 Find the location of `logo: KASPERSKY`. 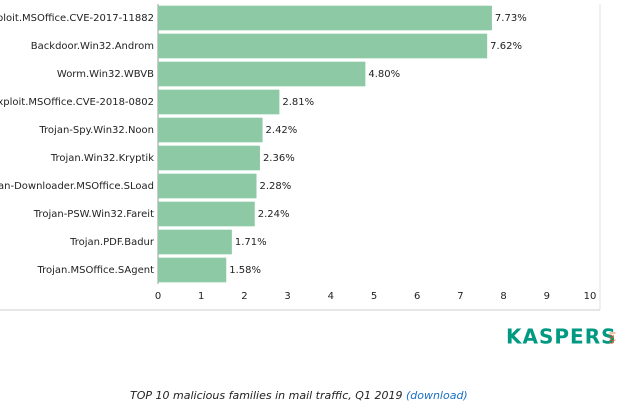

logo: KASPERSKY is located at coordinates (561, 337).